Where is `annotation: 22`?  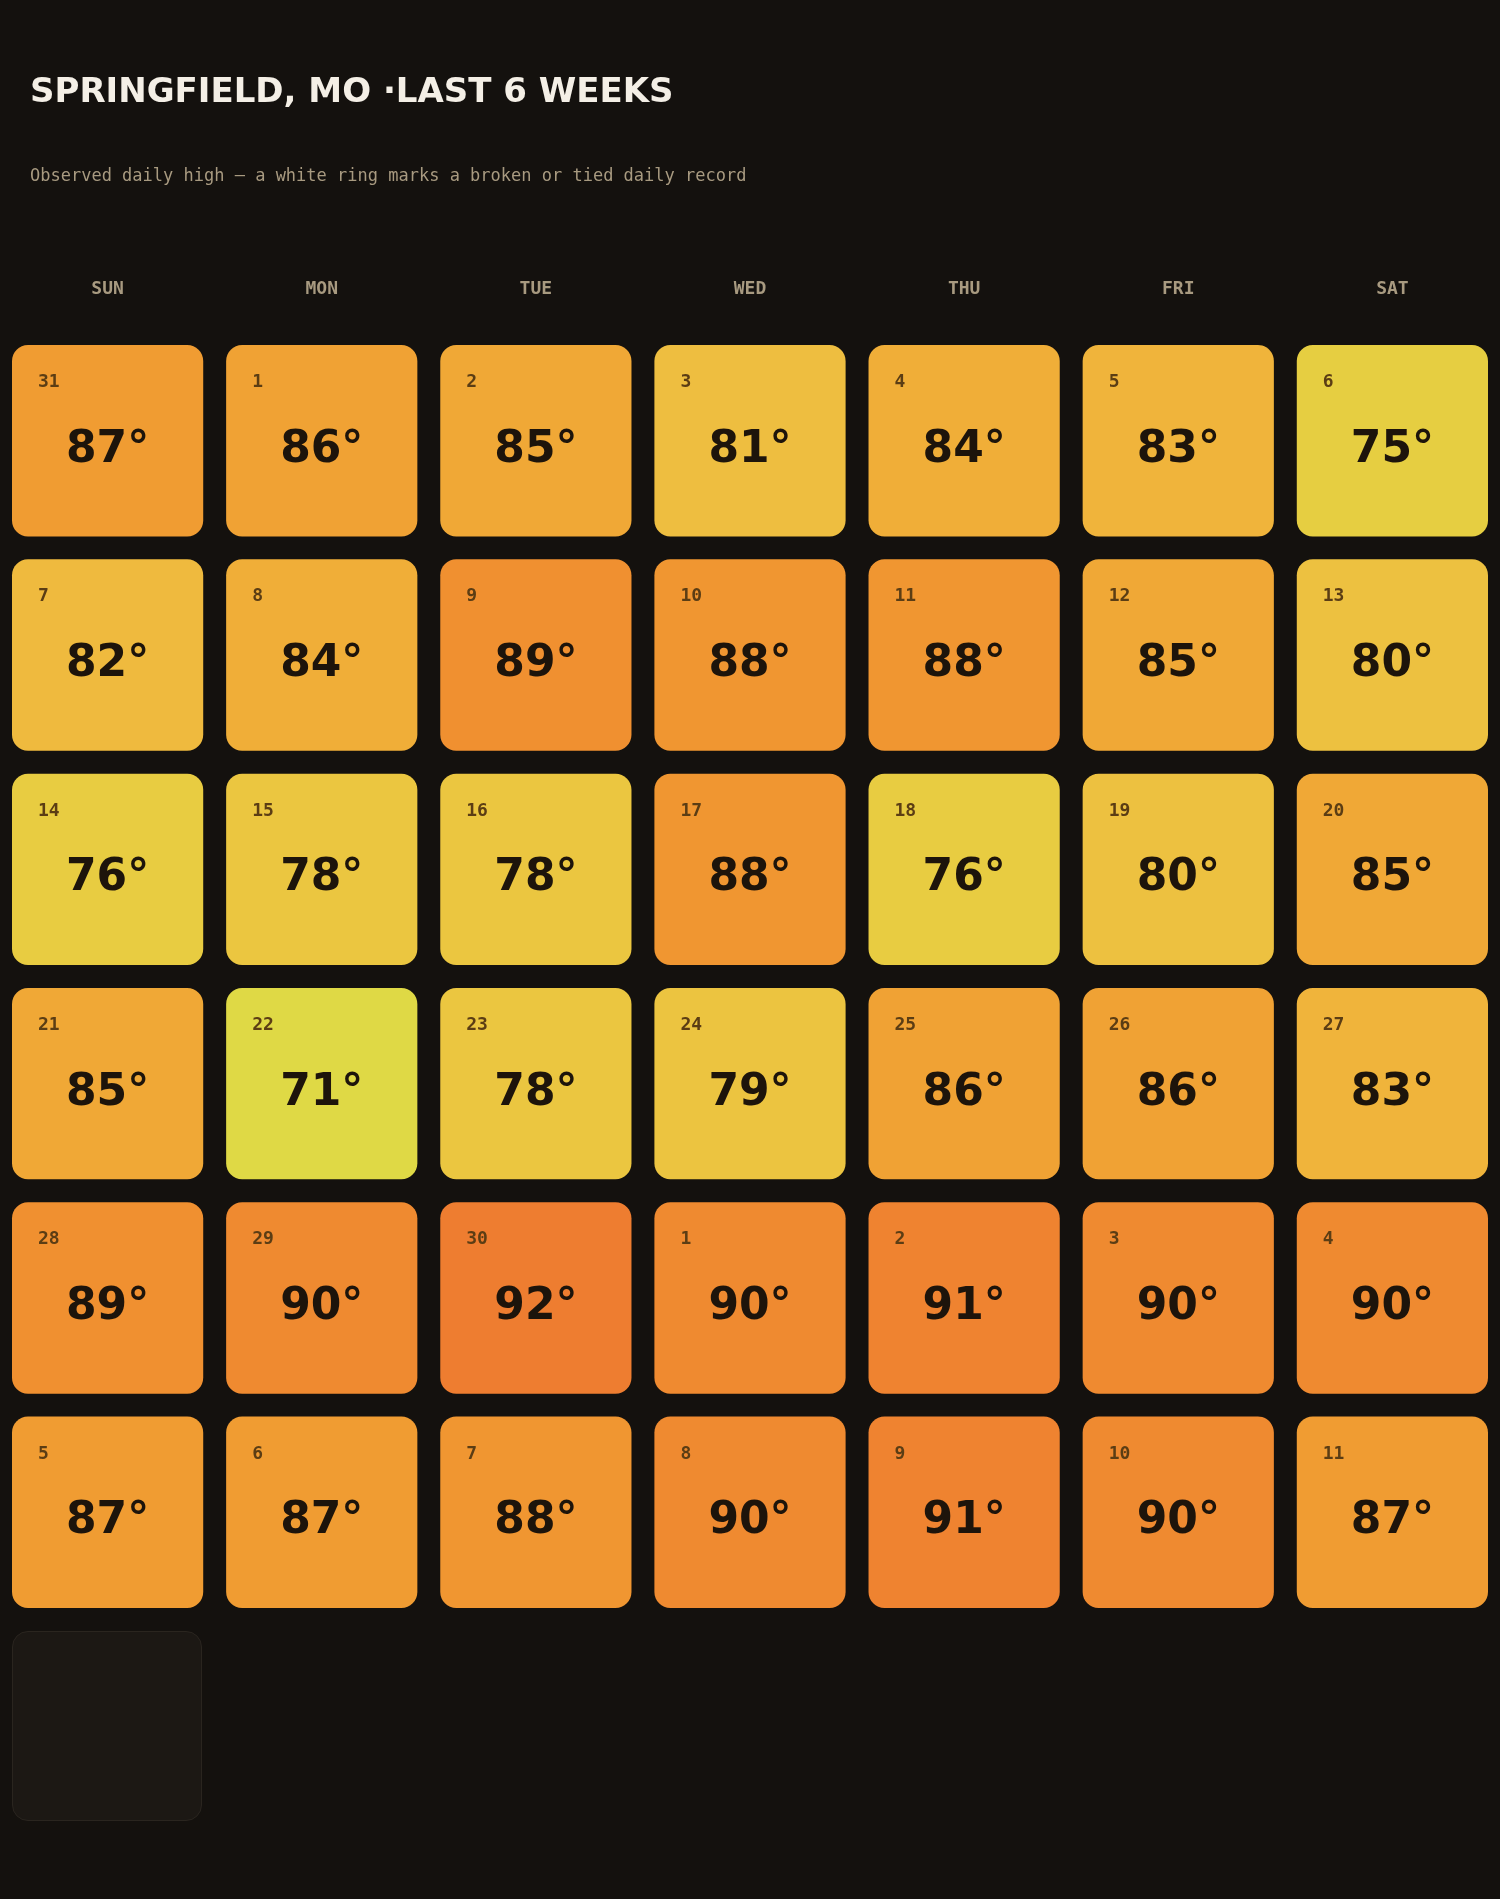 annotation: 22 is located at coordinates (263, 1023).